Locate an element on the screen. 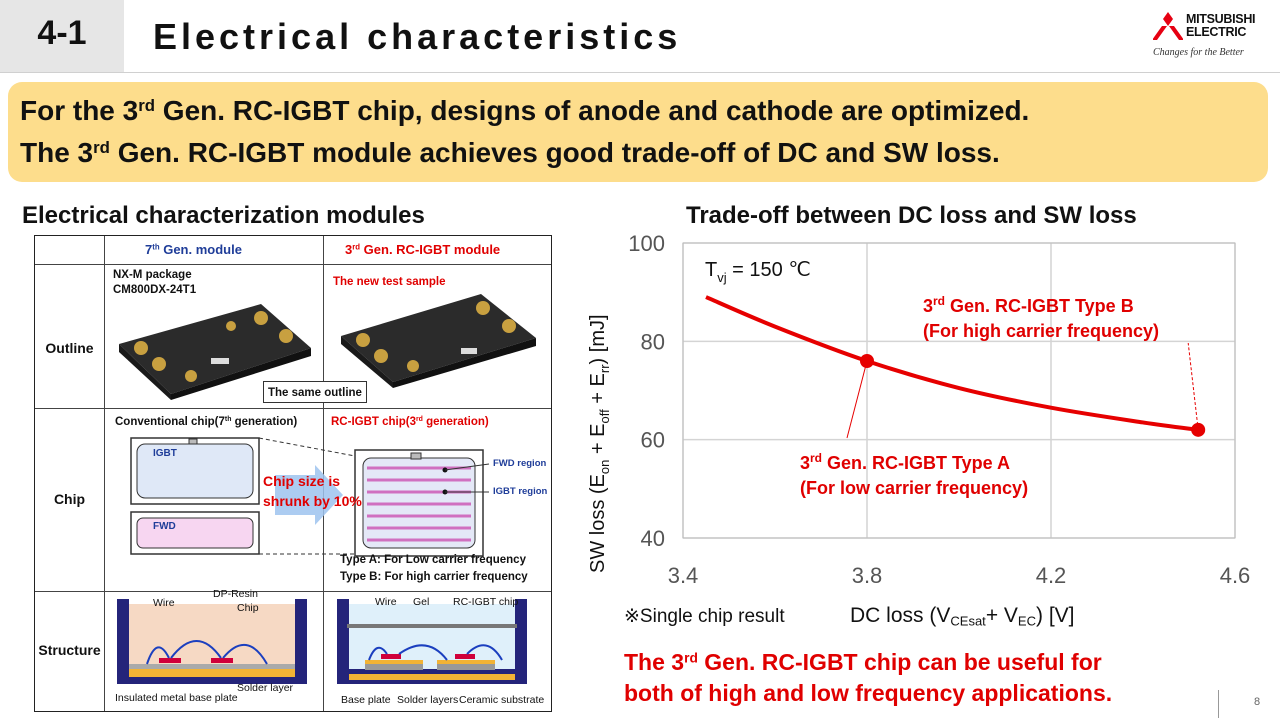  section-number: 4-1 is located at coordinates (62, 33).